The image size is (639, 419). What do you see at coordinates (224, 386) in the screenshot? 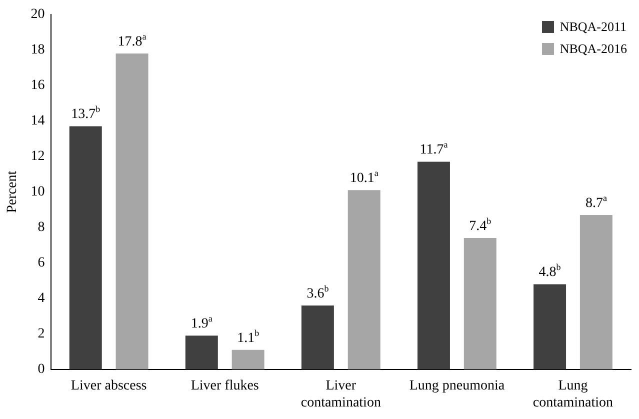
I see `x-tick-label: Liver flukes` at bounding box center [224, 386].